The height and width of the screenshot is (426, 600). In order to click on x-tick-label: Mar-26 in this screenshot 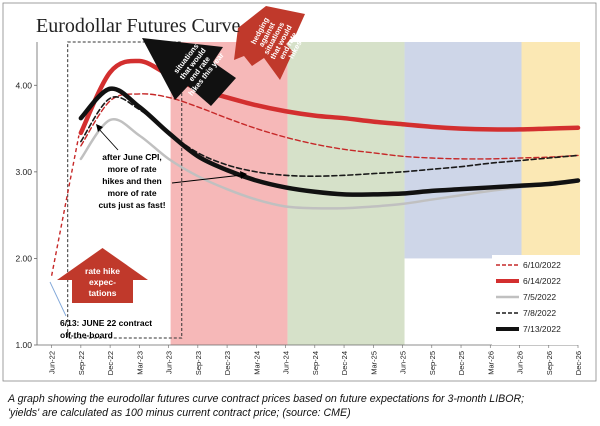, I will do `click(490, 363)`.